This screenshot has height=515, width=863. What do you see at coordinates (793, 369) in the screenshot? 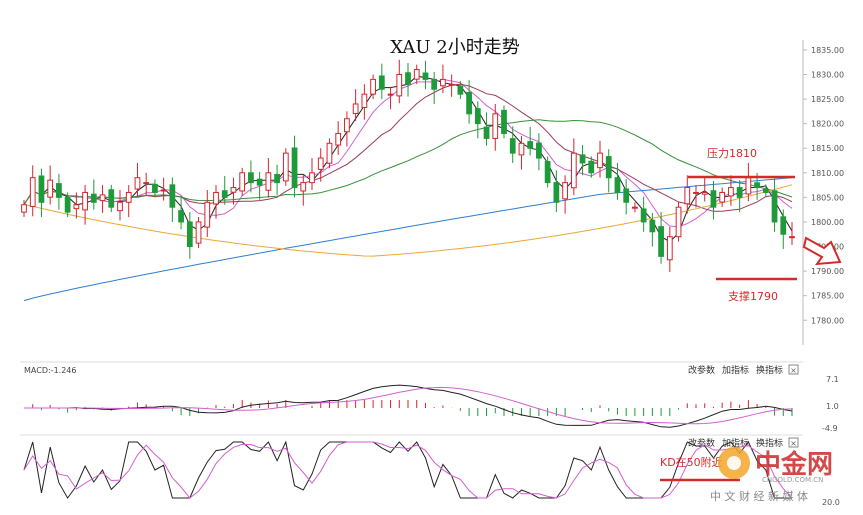
I see `macd-close-icon` at bounding box center [793, 369].